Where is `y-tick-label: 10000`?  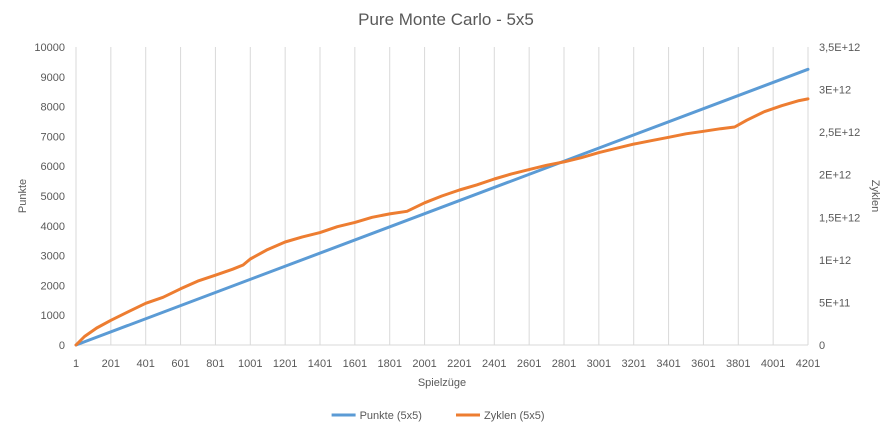 y-tick-label: 10000 is located at coordinates (49, 48).